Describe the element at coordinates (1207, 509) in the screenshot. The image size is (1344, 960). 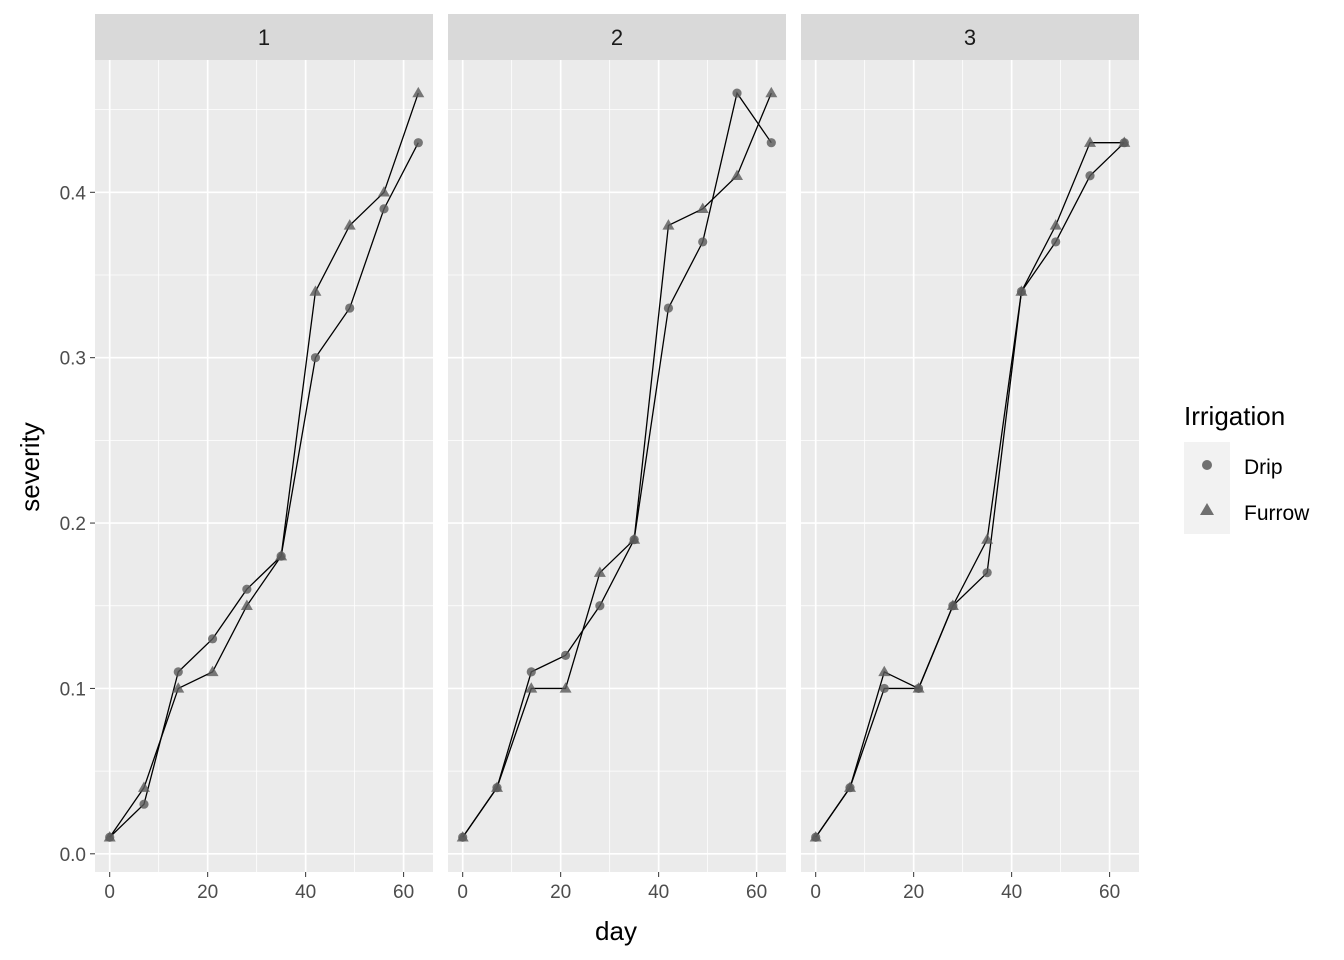
I see `legend-key-furrow` at that location.